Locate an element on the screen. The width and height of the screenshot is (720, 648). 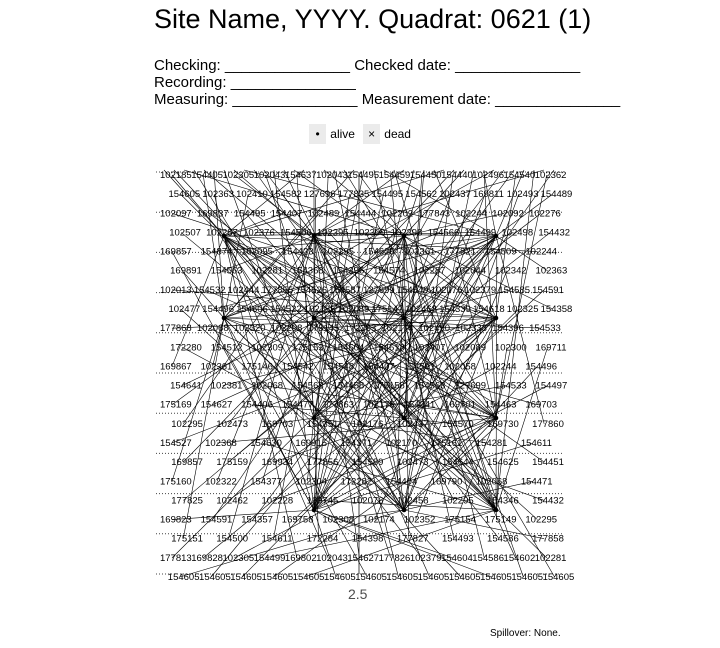
tag-label: 154497 is located at coordinates (552, 386).